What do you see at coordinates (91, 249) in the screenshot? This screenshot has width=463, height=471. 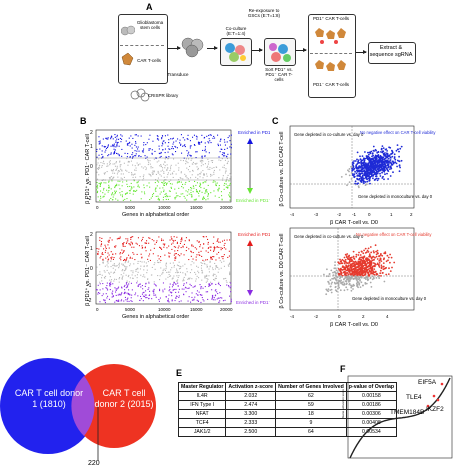 I see `svg-text: 1` at bounding box center [91, 249].